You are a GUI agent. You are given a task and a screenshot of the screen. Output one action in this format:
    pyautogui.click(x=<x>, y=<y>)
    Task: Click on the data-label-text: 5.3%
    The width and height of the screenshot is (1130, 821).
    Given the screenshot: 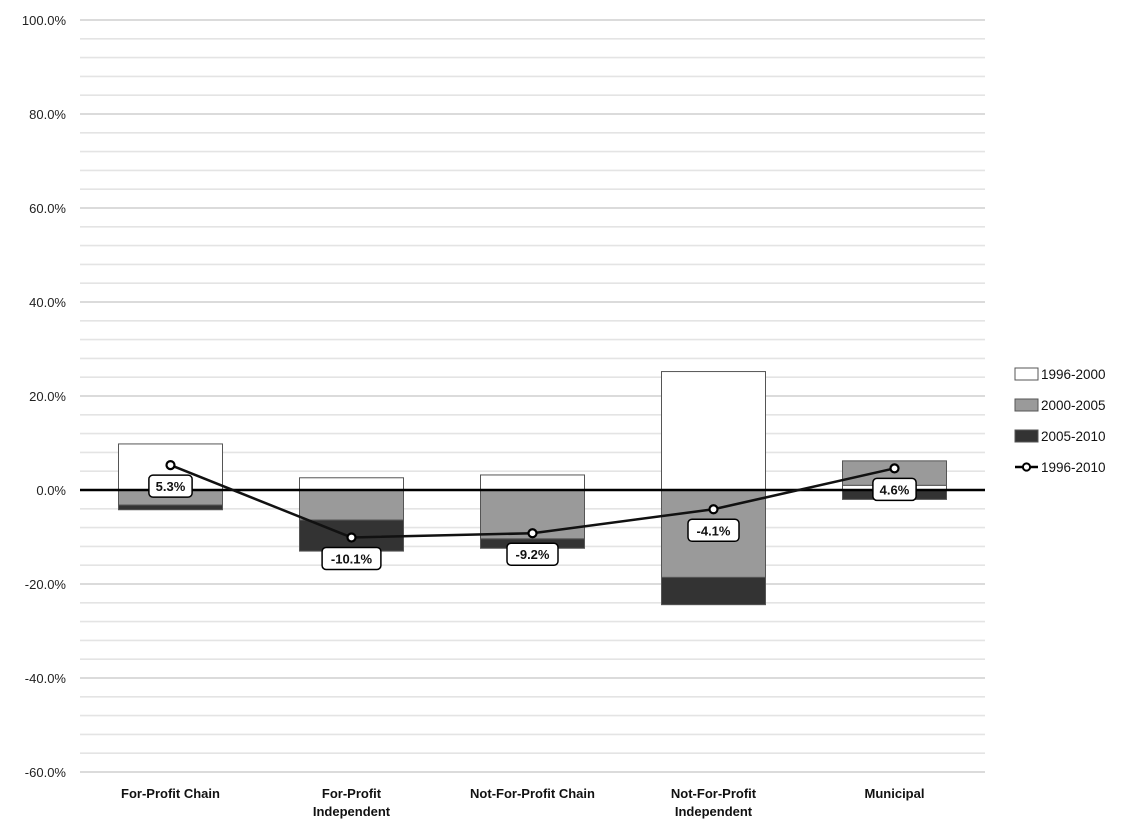 What is the action you would take?
    pyautogui.click(x=171, y=486)
    